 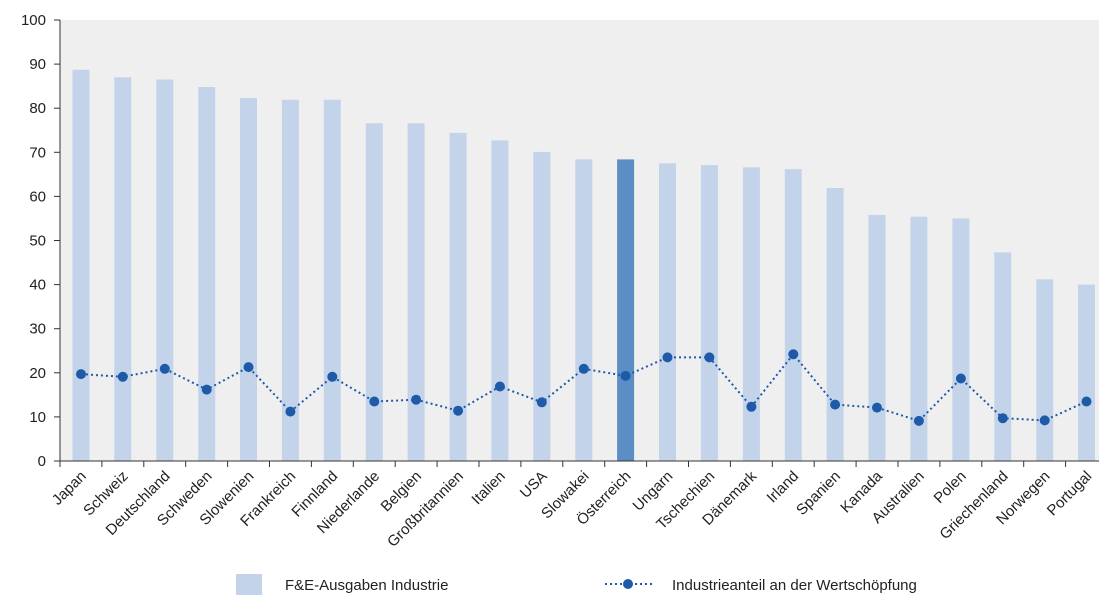 What do you see at coordinates (783, 487) in the screenshot?
I see `x-tick-label-17: Irland` at bounding box center [783, 487].